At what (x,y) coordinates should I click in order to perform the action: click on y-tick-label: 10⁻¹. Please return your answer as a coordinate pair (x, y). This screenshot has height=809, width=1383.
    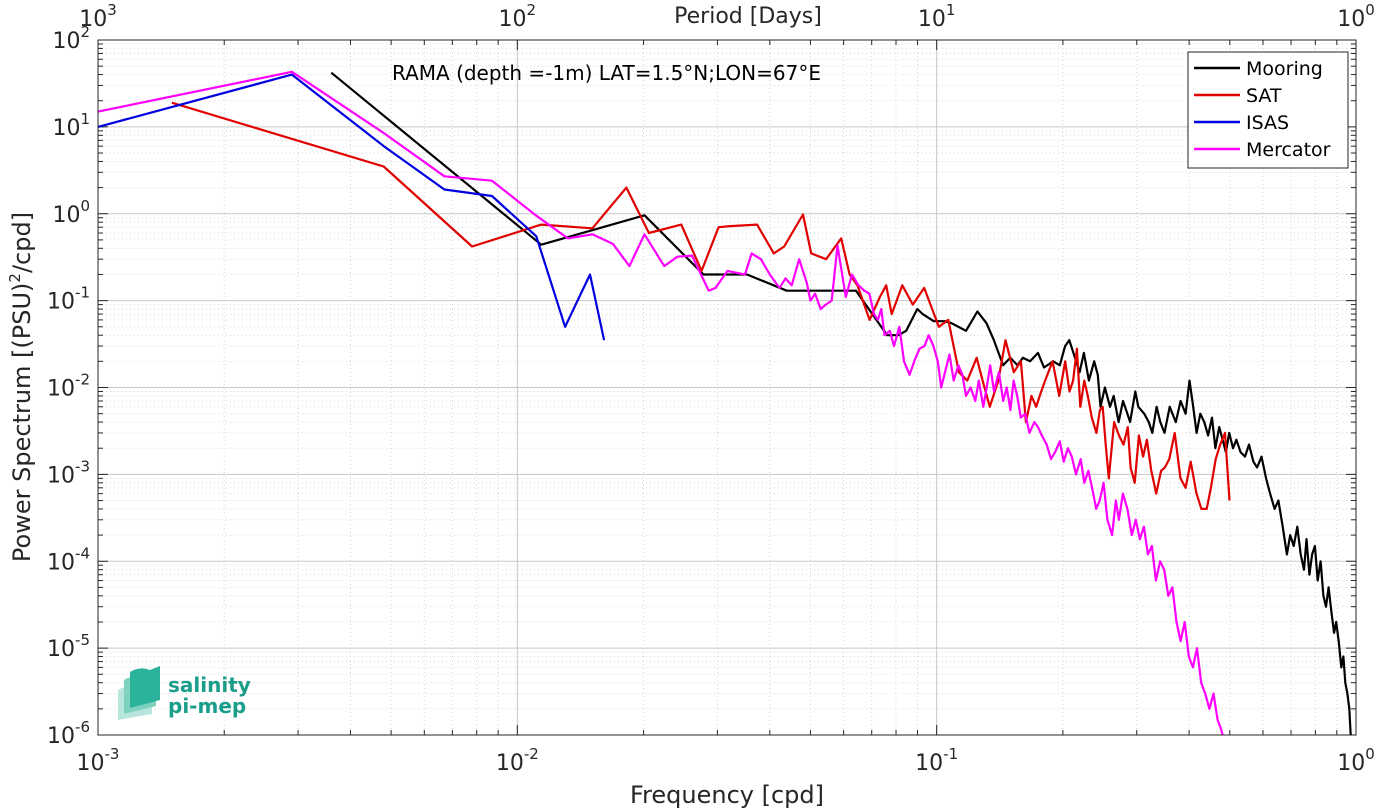
    Looking at the image, I should click on (68, 299).